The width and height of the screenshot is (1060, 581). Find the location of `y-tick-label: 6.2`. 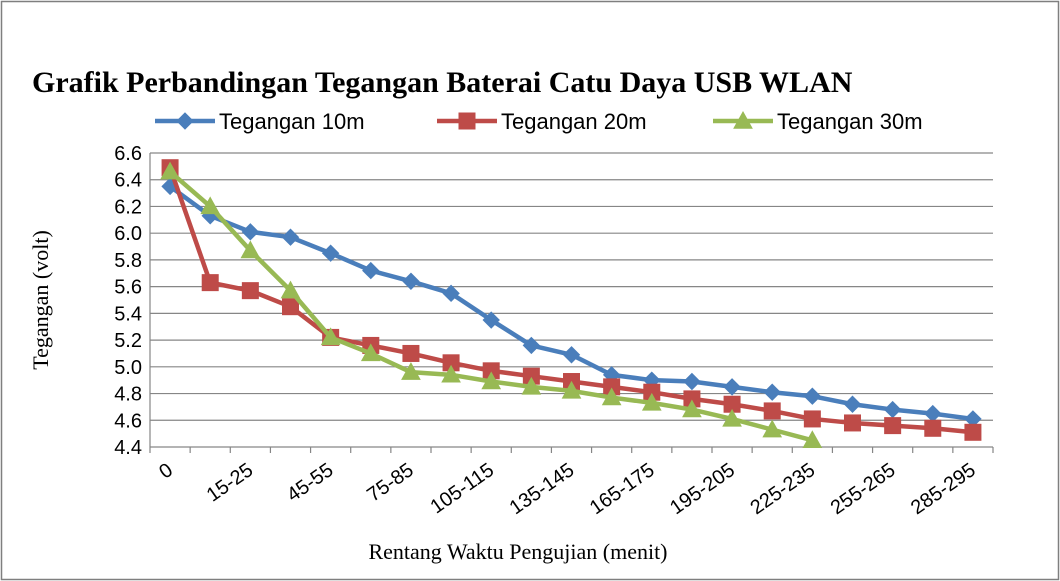

y-tick-label: 6.2 is located at coordinates (128, 207).